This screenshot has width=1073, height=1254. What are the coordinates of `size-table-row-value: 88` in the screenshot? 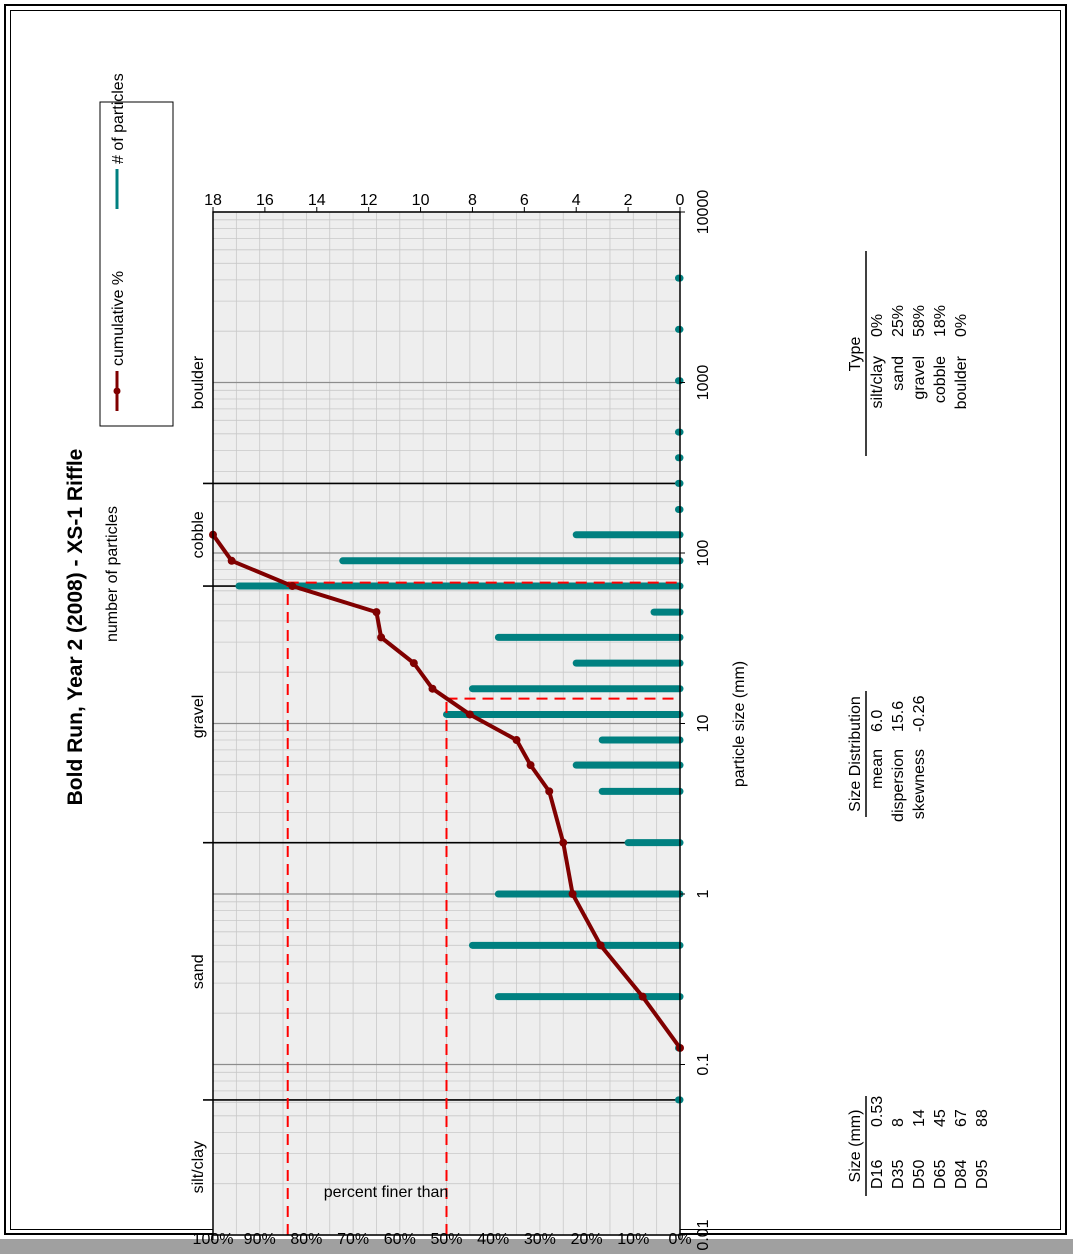 It's located at (982, 1118).